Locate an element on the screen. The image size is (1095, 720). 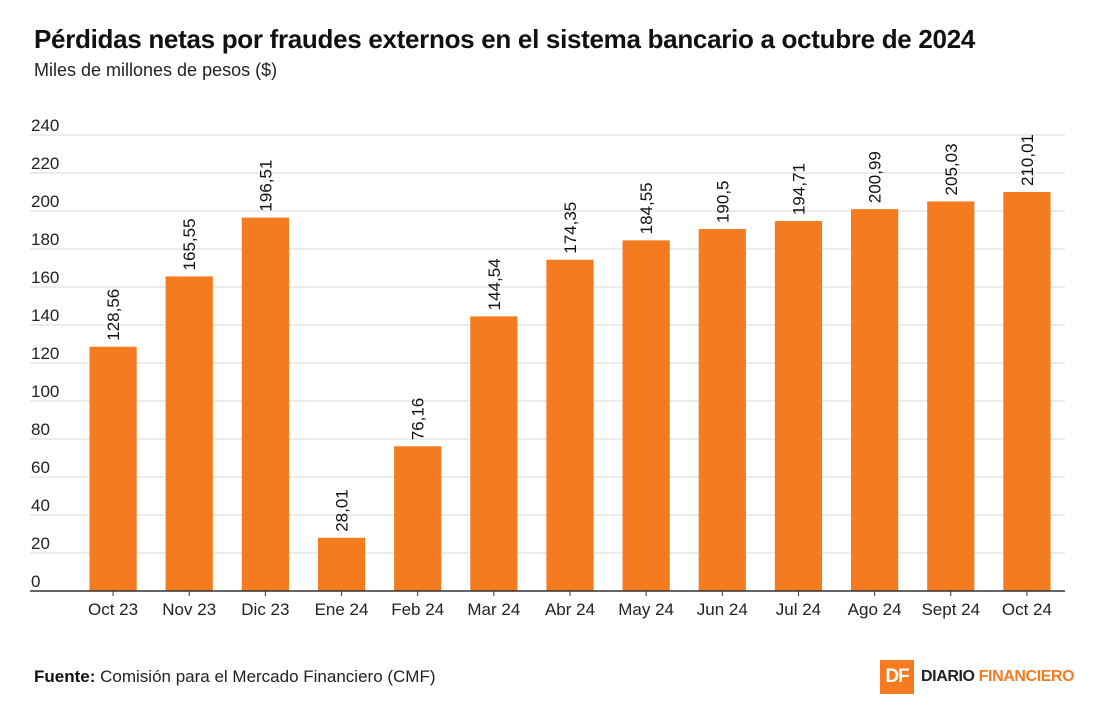
value-label: 196,51 is located at coordinates (265, 186).